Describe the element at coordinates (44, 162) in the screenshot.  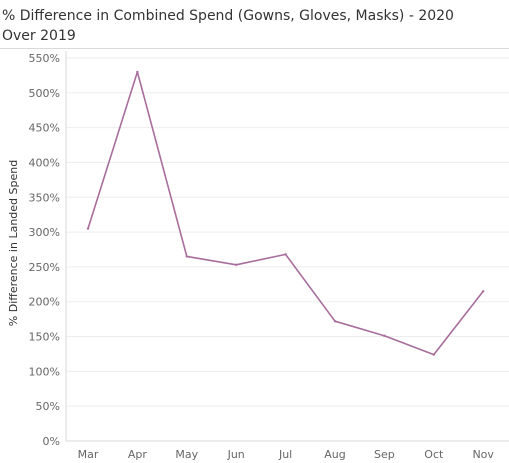
I see `y-tick-label: 400%` at that location.